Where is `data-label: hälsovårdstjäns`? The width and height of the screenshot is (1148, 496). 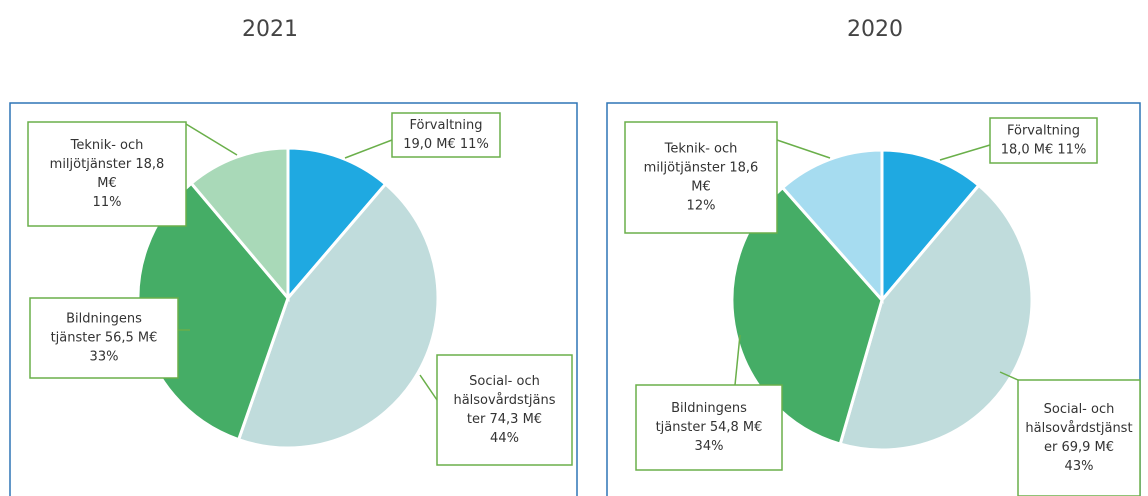 data-label: hälsovårdstjäns is located at coordinates (504, 400).